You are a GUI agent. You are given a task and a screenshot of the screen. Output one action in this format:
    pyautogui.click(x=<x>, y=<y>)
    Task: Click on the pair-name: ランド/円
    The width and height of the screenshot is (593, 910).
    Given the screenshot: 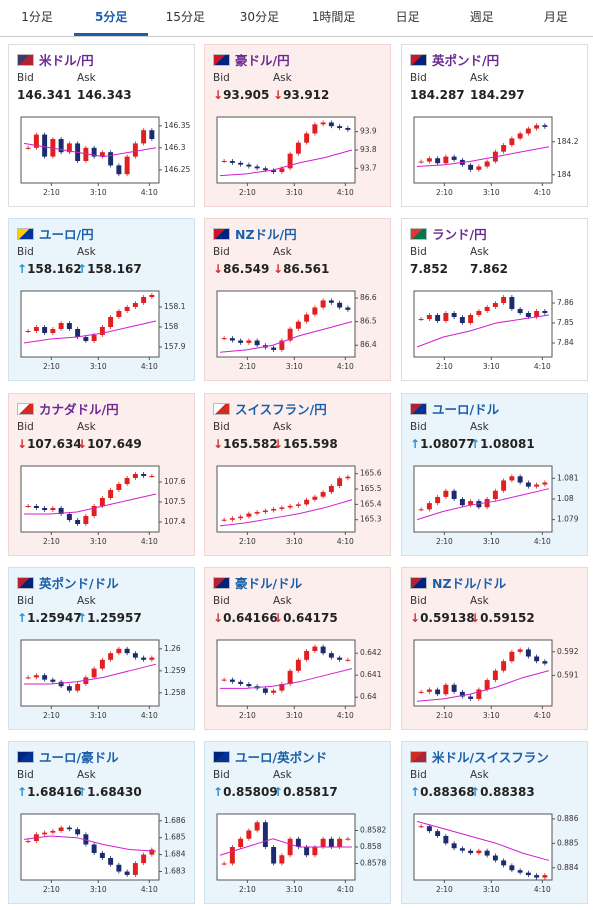 What is the action you would take?
    pyautogui.click(x=459, y=234)
    